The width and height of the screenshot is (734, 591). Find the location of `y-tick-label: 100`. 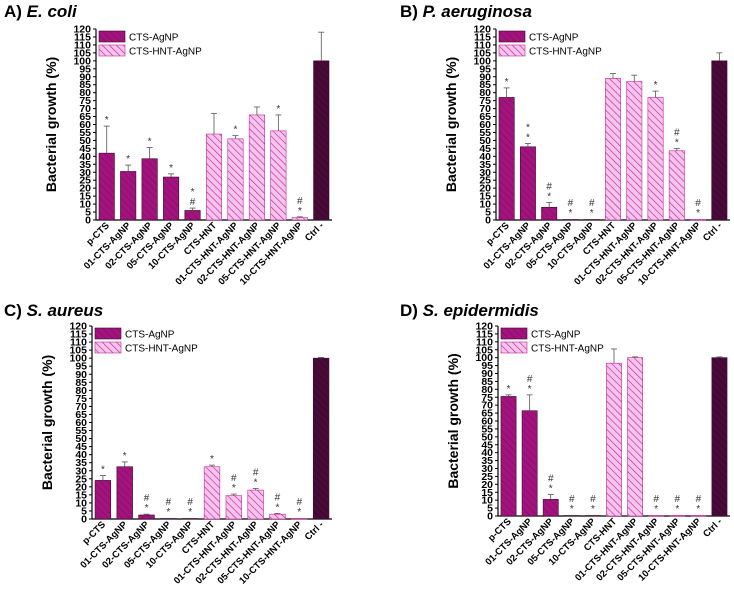

y-tick-label: 100 is located at coordinates (78, 359).